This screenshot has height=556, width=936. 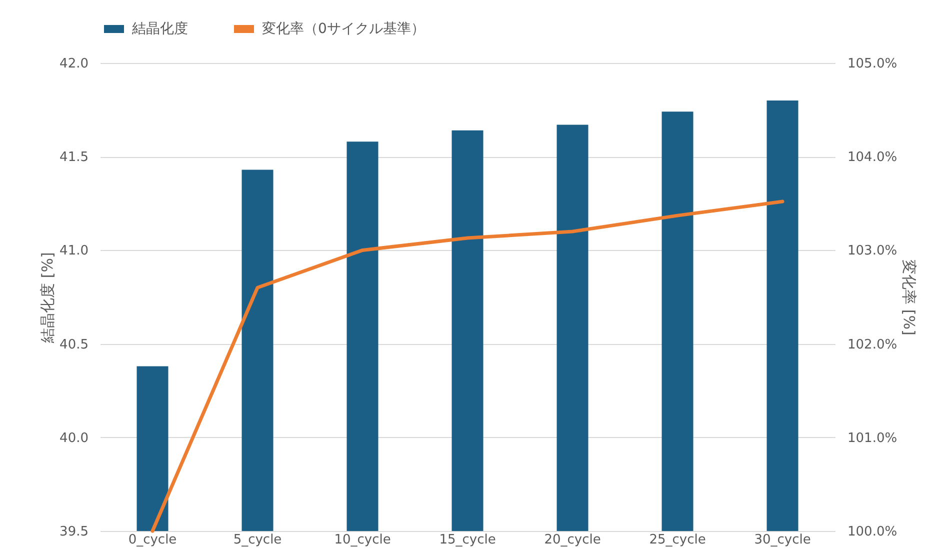 I want to click on y-tick-label: 41.0, so click(x=74, y=251).